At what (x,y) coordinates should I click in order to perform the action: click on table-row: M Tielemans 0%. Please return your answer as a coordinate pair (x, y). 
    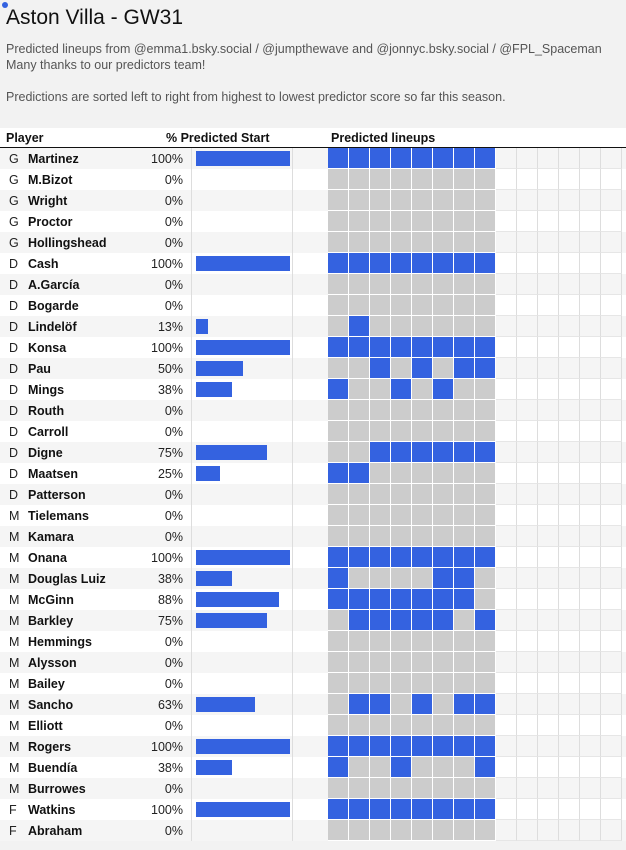
    Looking at the image, I should click on (313, 515).